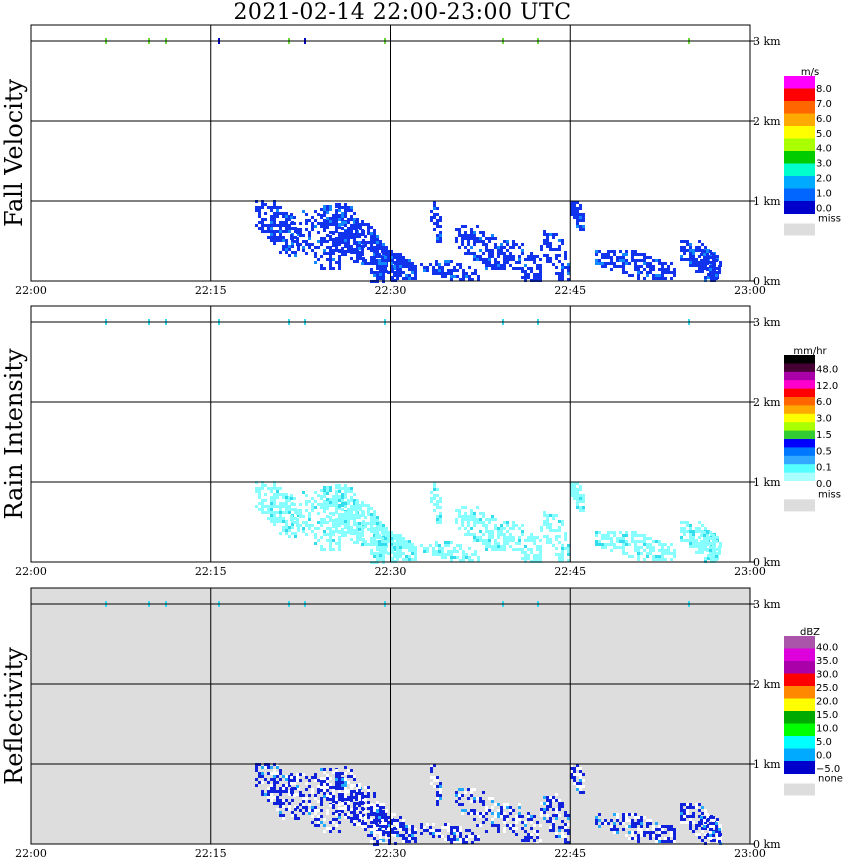  I want to click on y-axis-label: Fall Velocity, so click(14, 153).